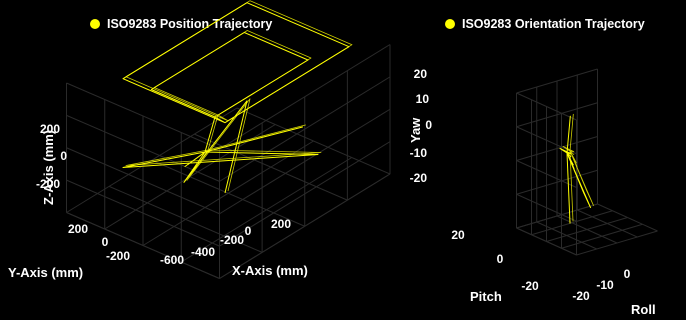 The height and width of the screenshot is (320, 686). Describe the element at coordinates (419, 178) in the screenshot. I see `zaxis-tick-label: -20` at that location.